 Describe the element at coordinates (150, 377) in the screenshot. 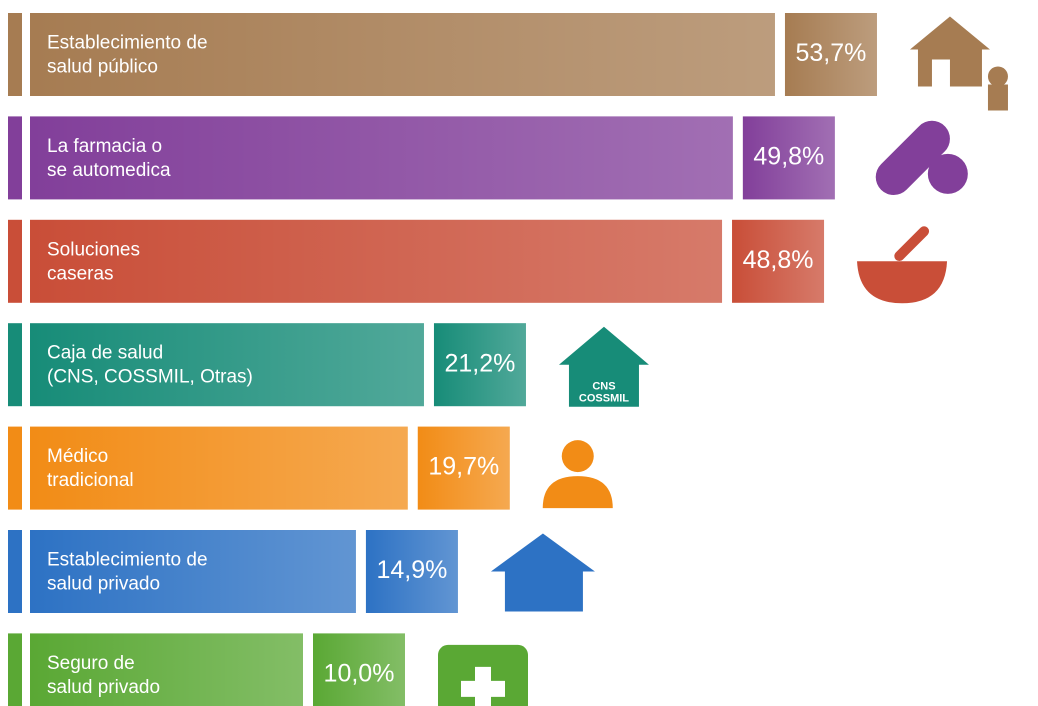

I see `category-label: (CNS, COSSMIL, Otras)` at that location.